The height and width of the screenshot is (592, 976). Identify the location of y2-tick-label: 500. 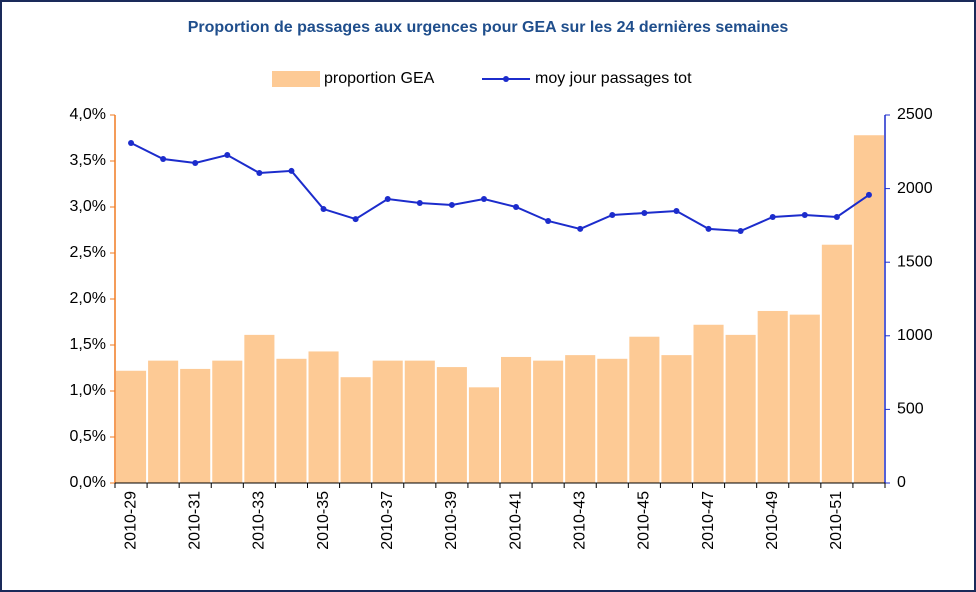
(910, 409).